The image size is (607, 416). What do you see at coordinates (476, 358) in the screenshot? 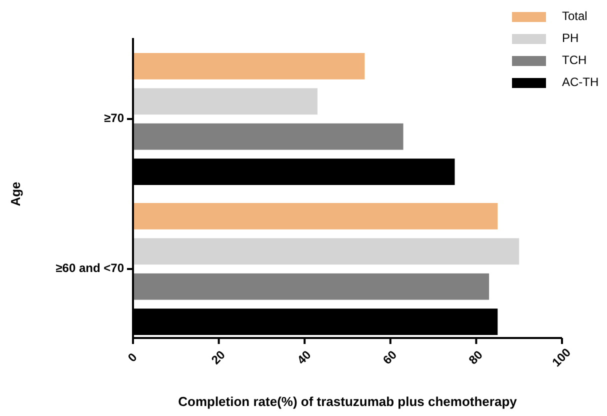
I see `x-tick-label: 80` at bounding box center [476, 358].